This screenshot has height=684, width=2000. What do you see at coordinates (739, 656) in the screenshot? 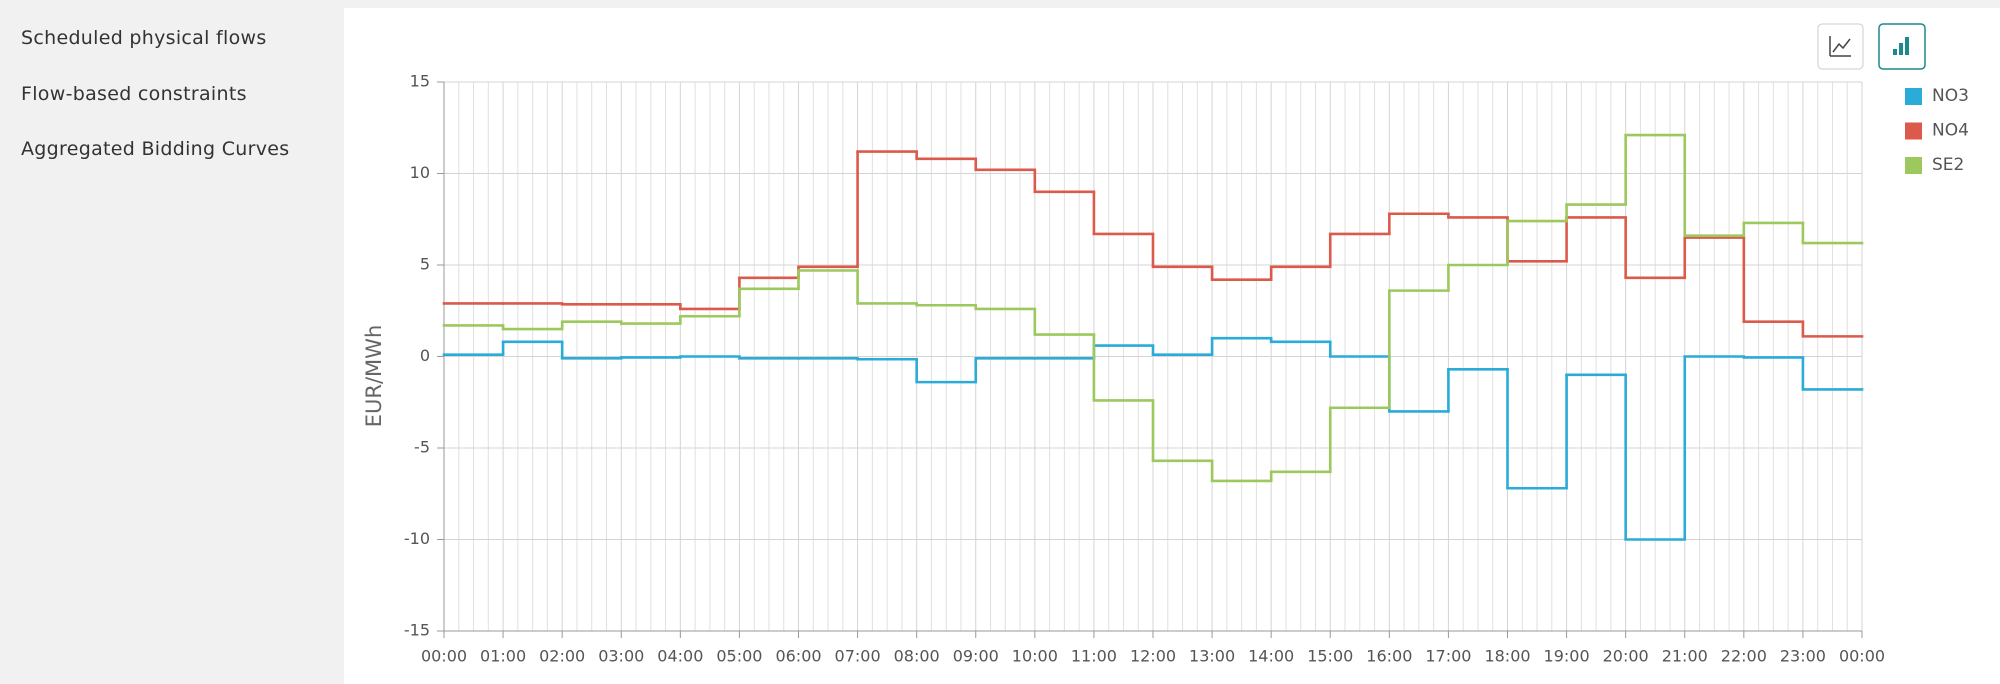
I see `x-tick-label: 05:00` at bounding box center [739, 656].